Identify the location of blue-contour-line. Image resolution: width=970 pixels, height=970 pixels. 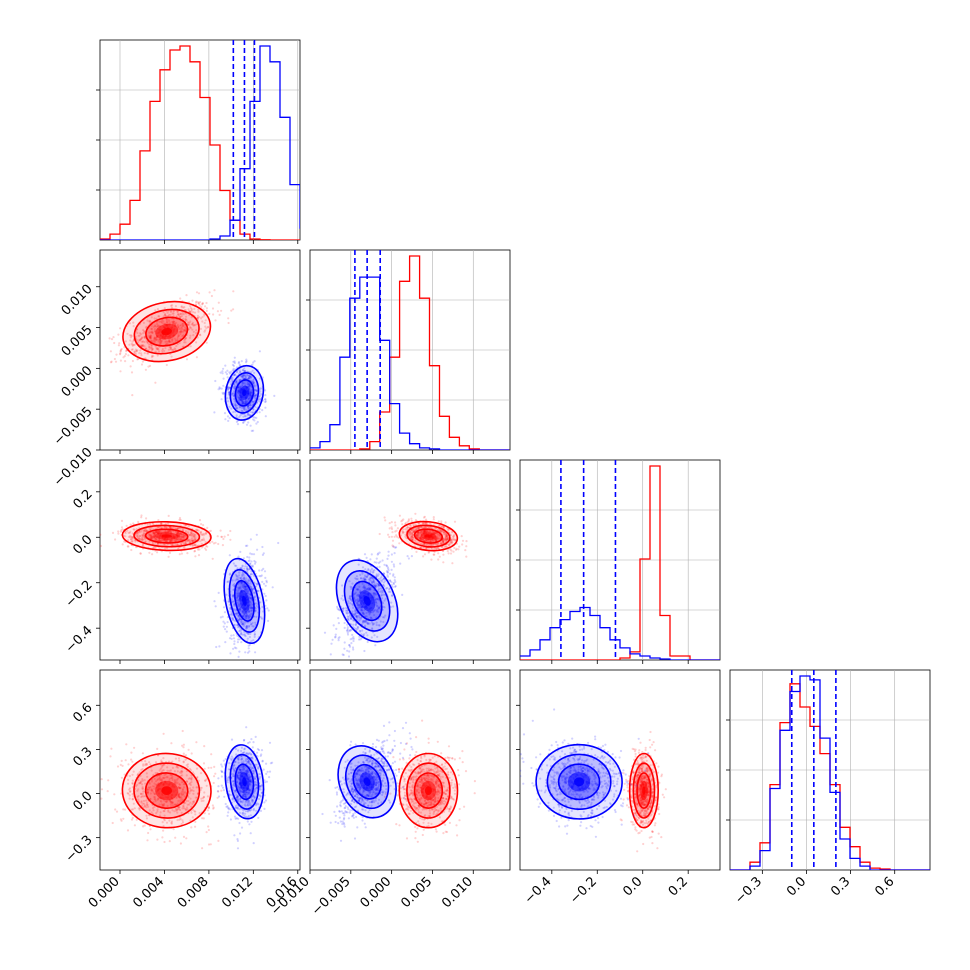
(367, 601).